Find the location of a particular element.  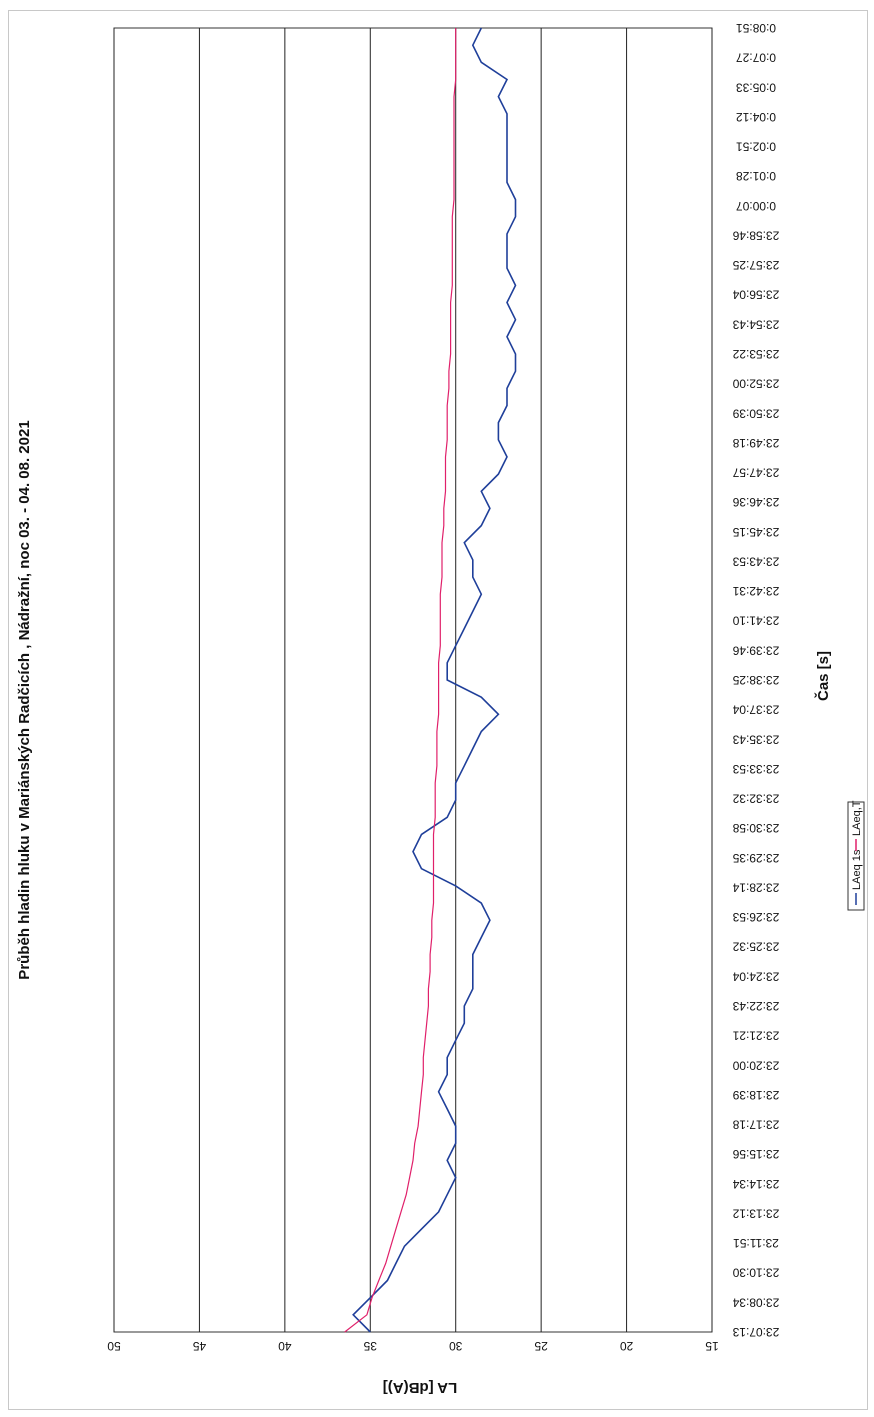

x-tick-label: 23:10:30 is located at coordinates (755, 1273).